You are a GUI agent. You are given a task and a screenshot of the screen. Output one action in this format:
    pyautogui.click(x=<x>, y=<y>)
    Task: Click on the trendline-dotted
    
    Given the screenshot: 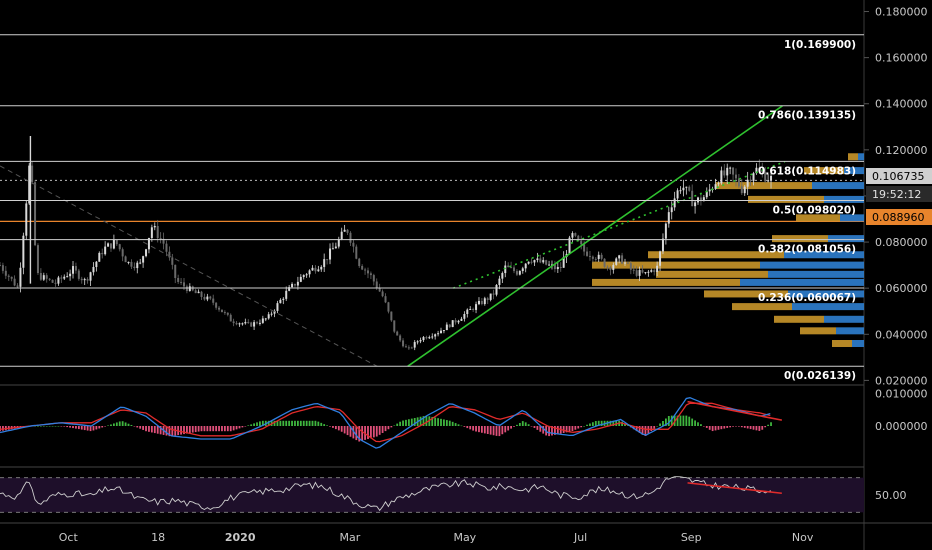 What is the action you would take?
    pyautogui.click(x=619, y=224)
    